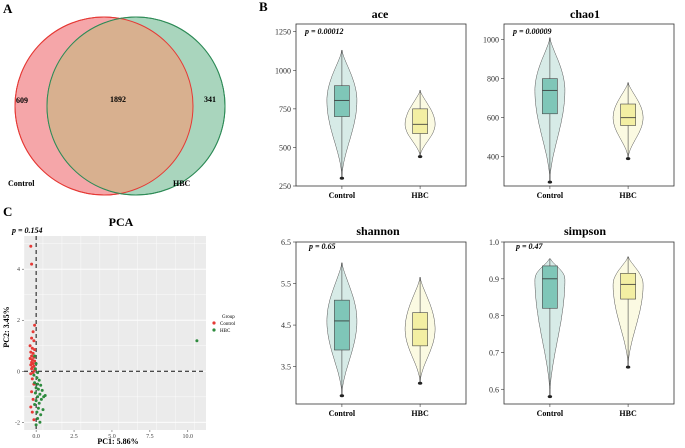  I want to click on violin-title-simpson: simpson, so click(585, 231).